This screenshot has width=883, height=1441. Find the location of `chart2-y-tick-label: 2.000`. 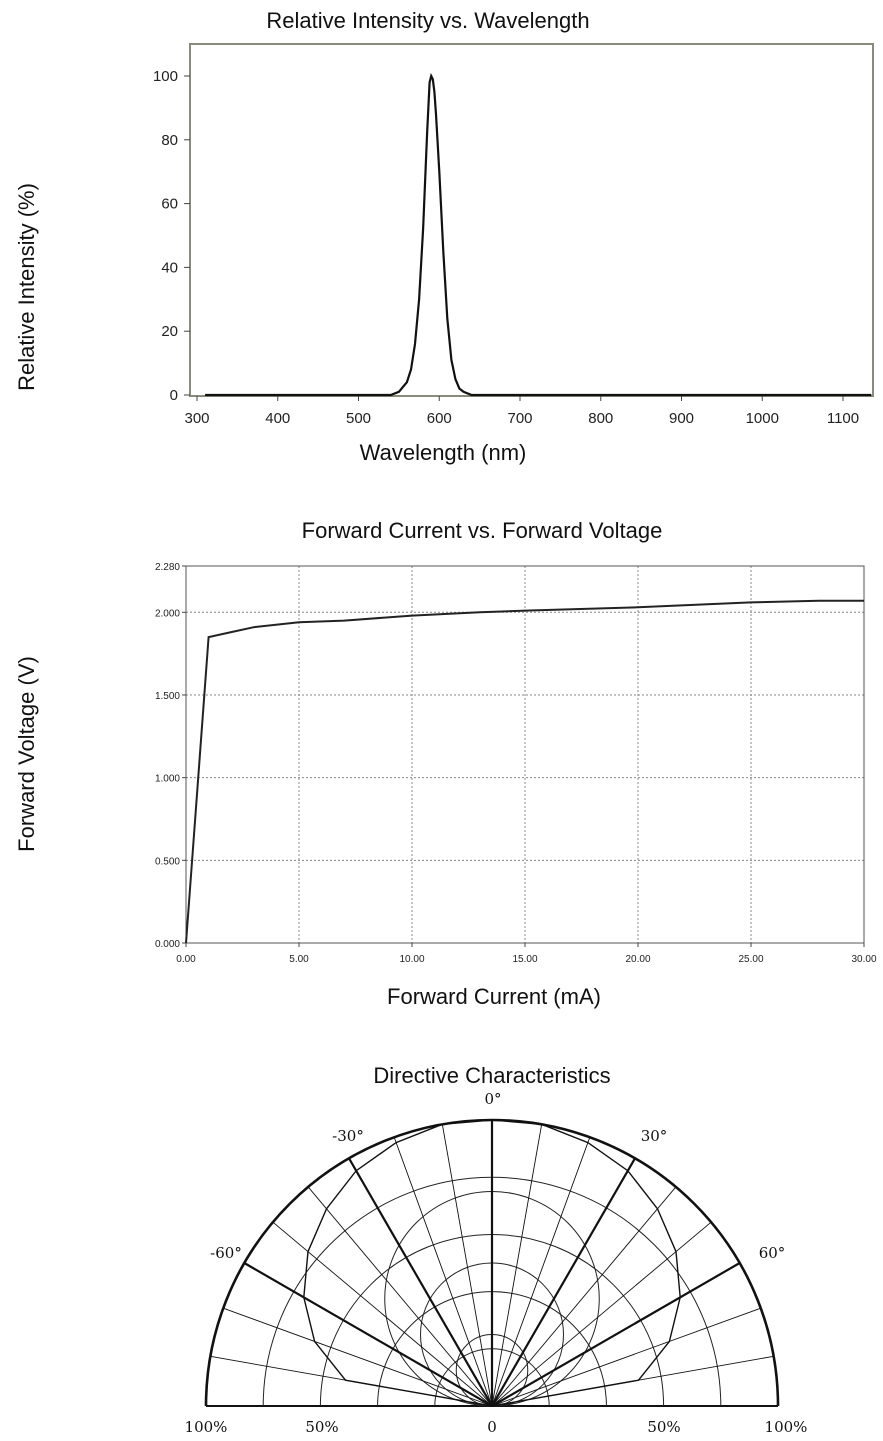

chart2-y-tick-label: 2.000 is located at coordinates (167, 613).